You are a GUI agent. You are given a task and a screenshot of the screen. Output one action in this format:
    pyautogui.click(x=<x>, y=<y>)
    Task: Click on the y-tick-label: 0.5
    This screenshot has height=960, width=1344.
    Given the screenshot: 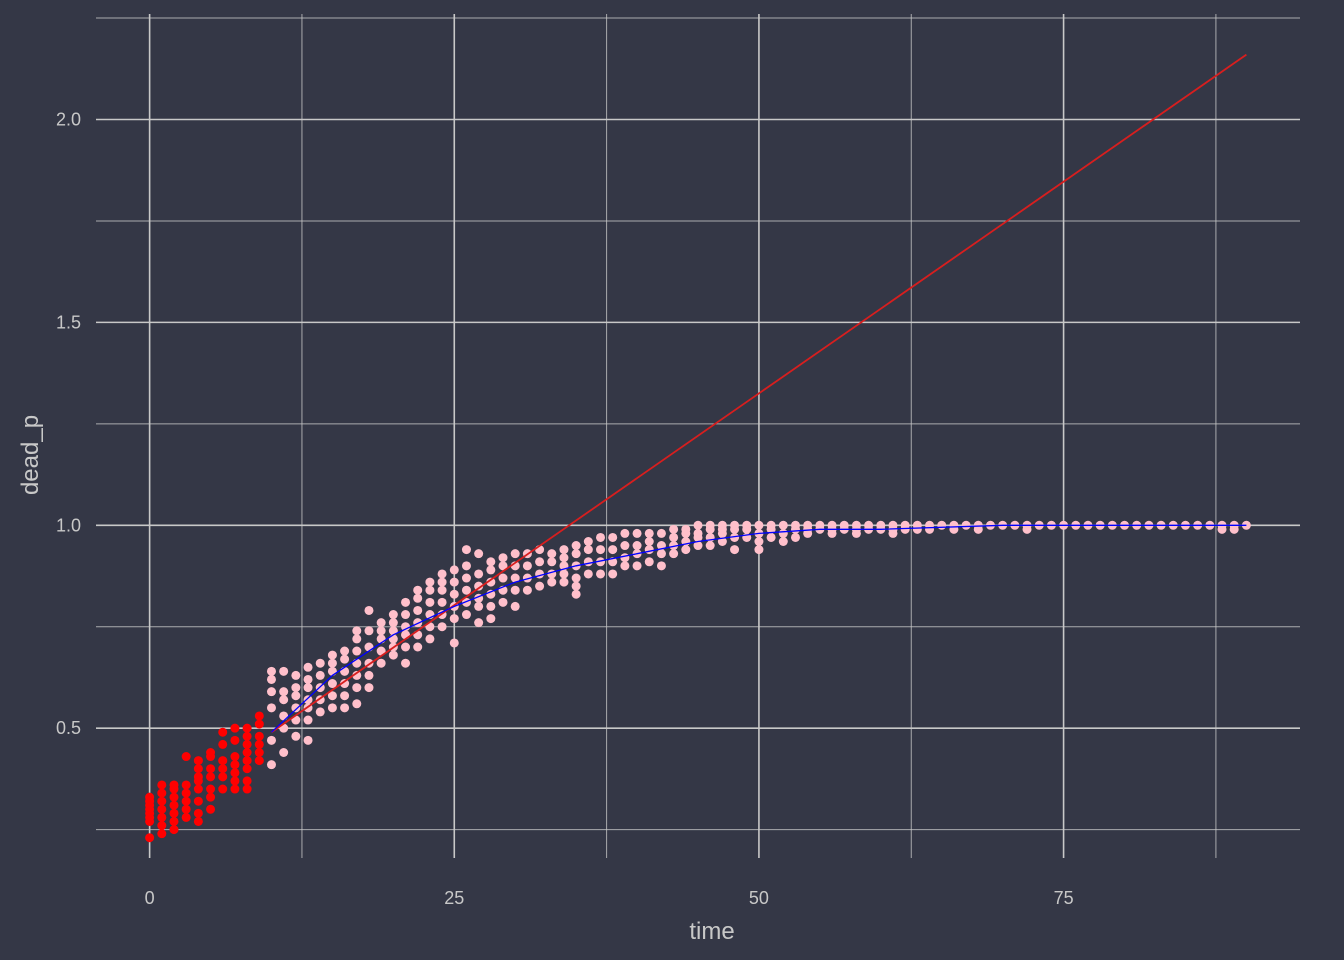 What is the action you would take?
    pyautogui.click(x=68, y=728)
    